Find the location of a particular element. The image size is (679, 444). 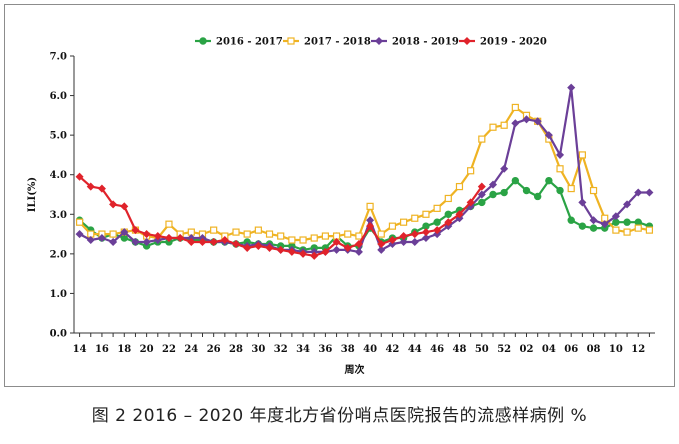

legend-item-1: 2016 - 2017 is located at coordinates (239, 42).